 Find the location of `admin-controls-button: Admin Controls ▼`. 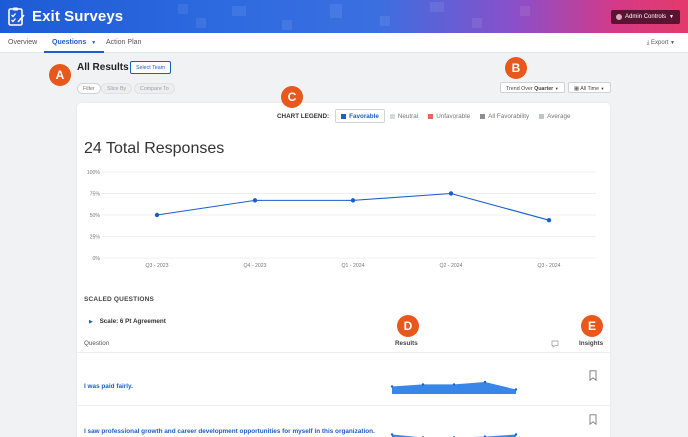

admin-controls-button: Admin Controls ▼ is located at coordinates (645, 17).